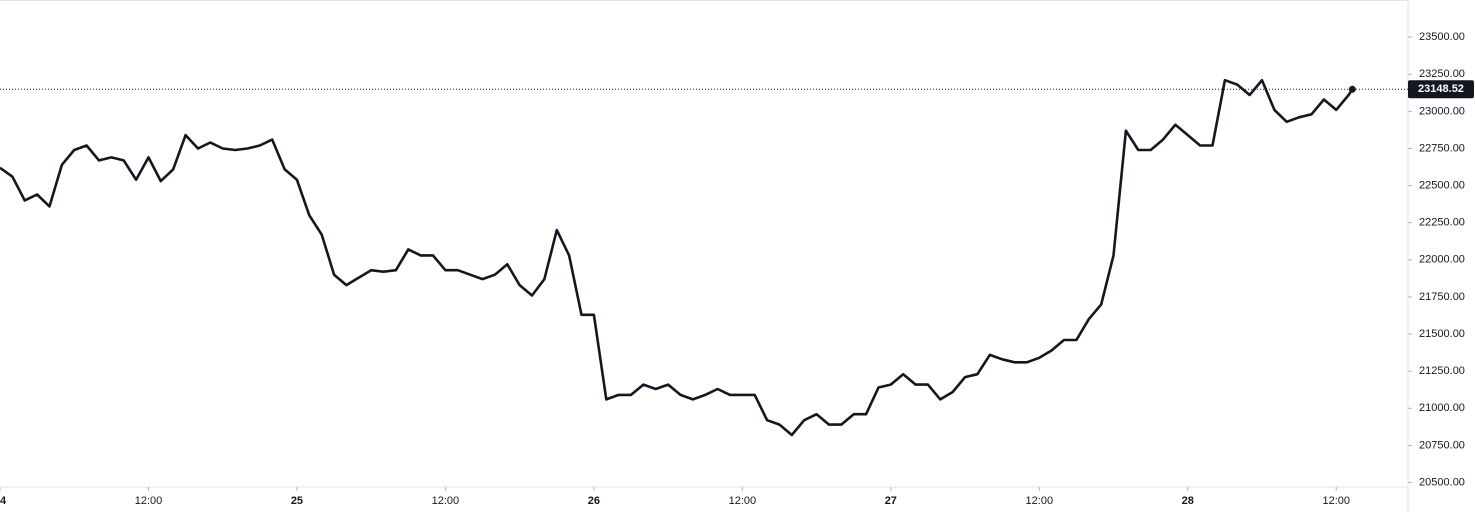  What do you see at coordinates (1352, 89) in the screenshot?
I see `last-point` at bounding box center [1352, 89].